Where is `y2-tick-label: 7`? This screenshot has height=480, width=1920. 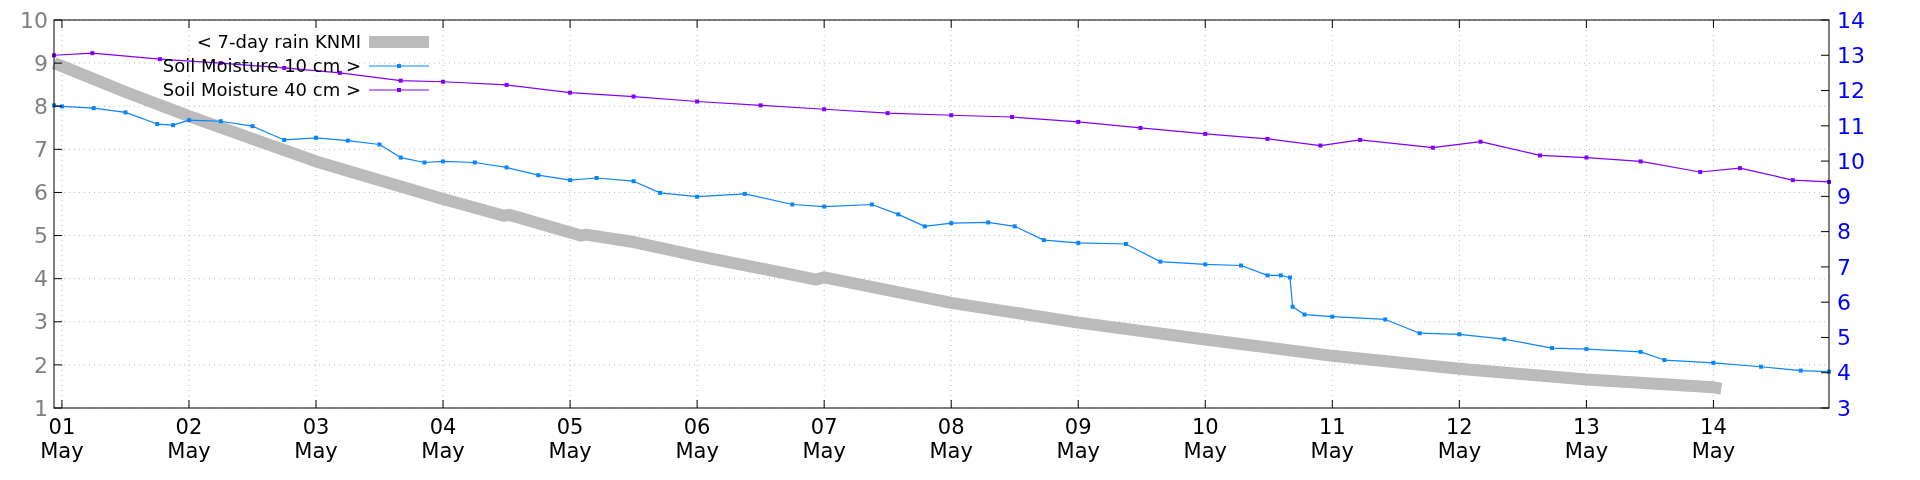
y2-tick-label: 7 is located at coordinates (1844, 267).